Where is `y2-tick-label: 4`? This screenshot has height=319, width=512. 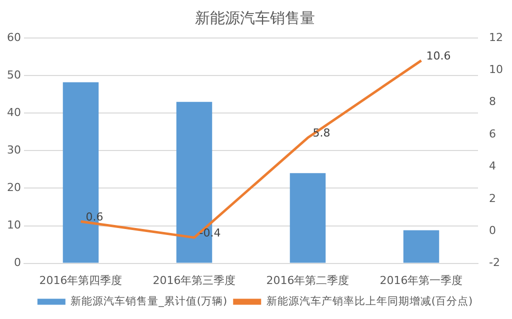 y2-tick-label: 4 is located at coordinates (492, 166).